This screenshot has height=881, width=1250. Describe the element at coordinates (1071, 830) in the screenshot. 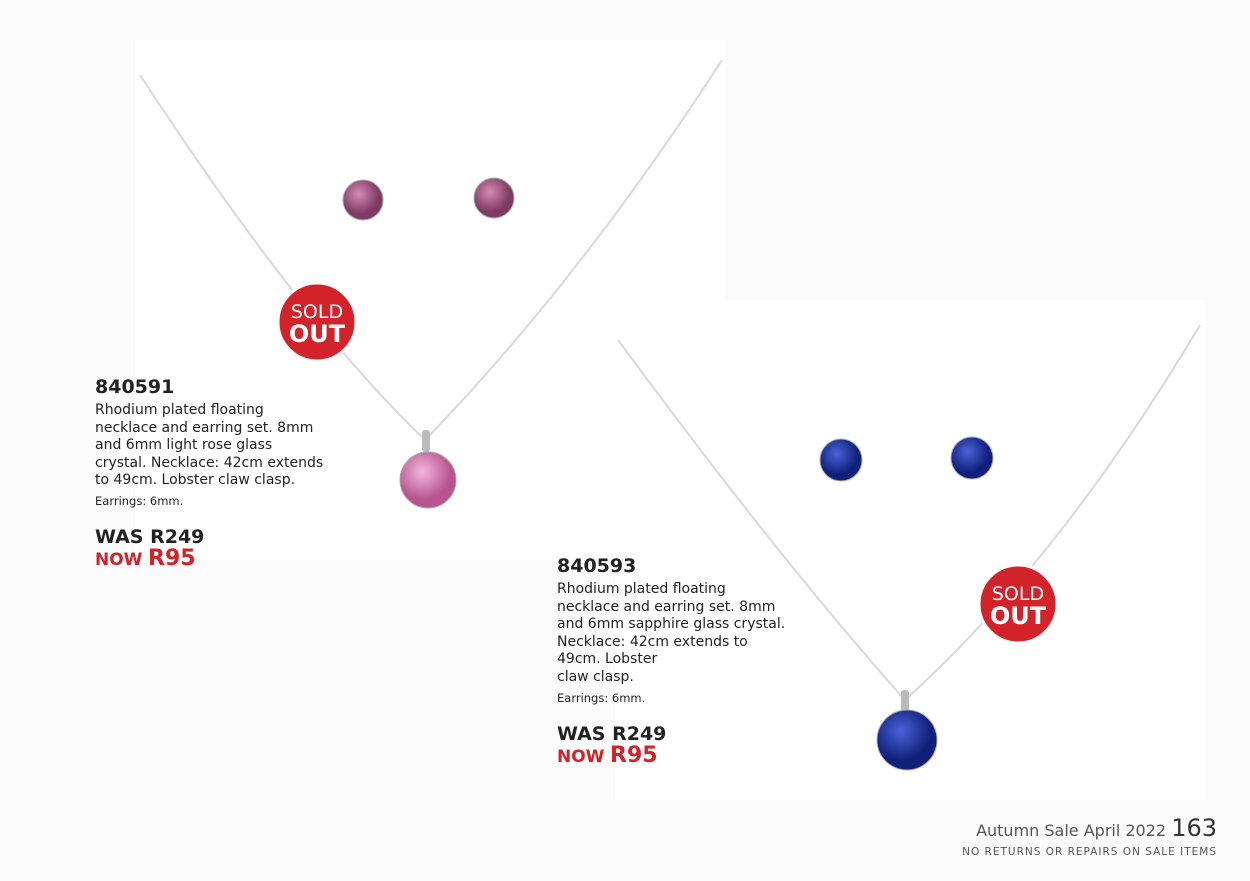

I see `footer-title: Autumn Sale April 2022` at that location.